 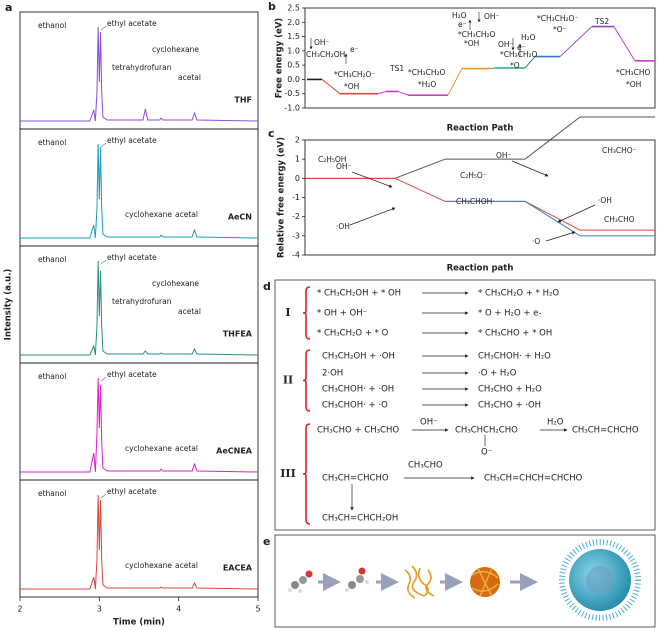 I want to click on y-tick-label: 0.5, so click(x=293, y=65).